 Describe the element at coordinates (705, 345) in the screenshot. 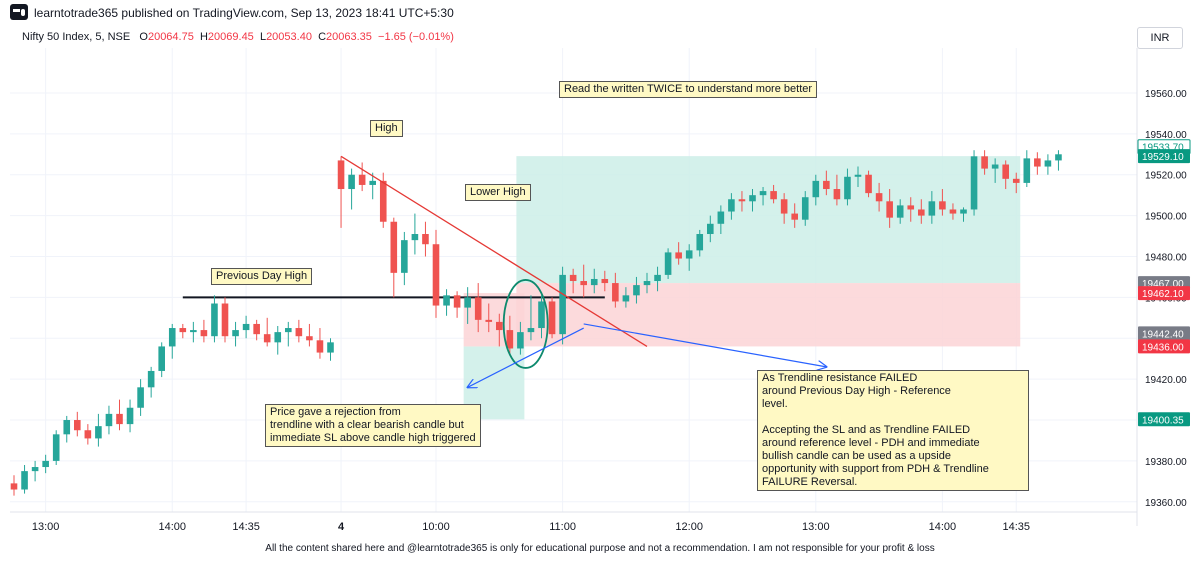

I see `arrow-to-failure-note` at that location.